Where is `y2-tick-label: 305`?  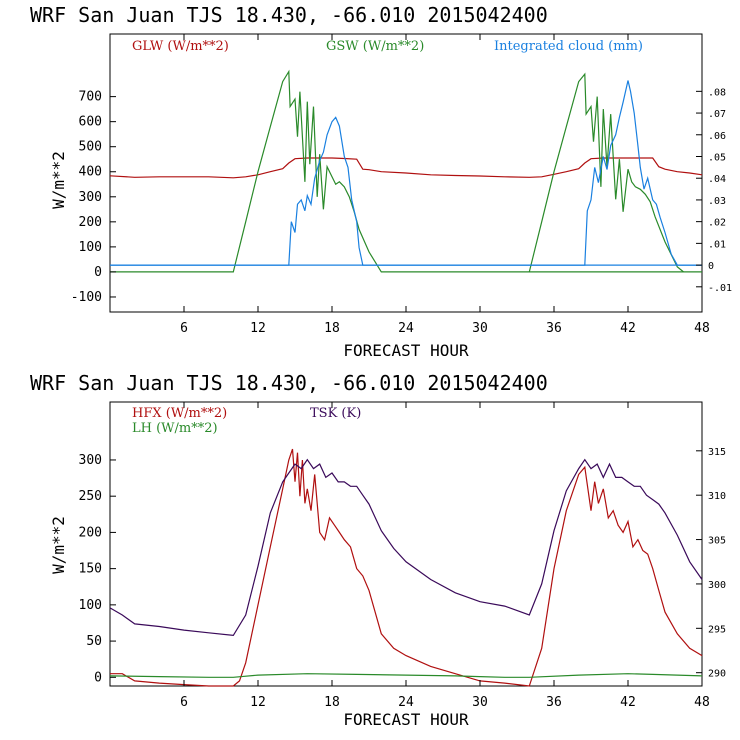
y2-tick-label: 305 is located at coordinates (717, 541).